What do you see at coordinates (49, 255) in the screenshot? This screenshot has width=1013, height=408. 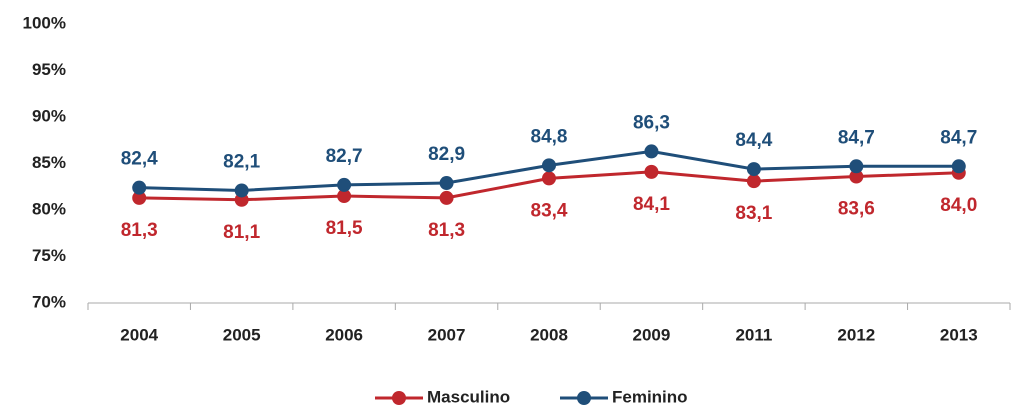 I see `y-tick-label: 75%` at bounding box center [49, 255].